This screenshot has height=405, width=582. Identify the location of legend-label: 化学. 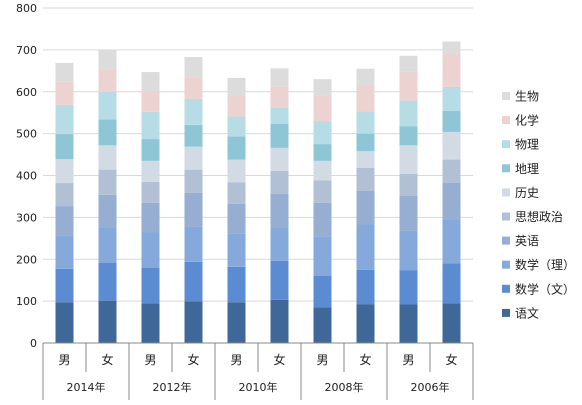
(527, 120).